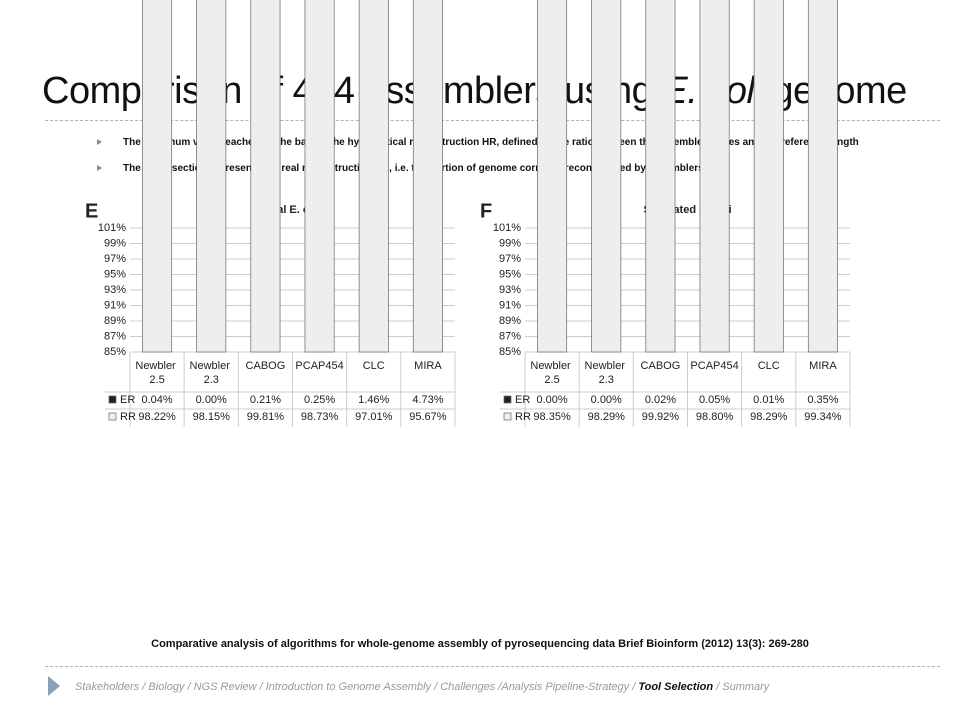 This screenshot has height=720, width=960. What do you see at coordinates (428, 417) in the screenshot?
I see `data-label: 95.67%` at bounding box center [428, 417].